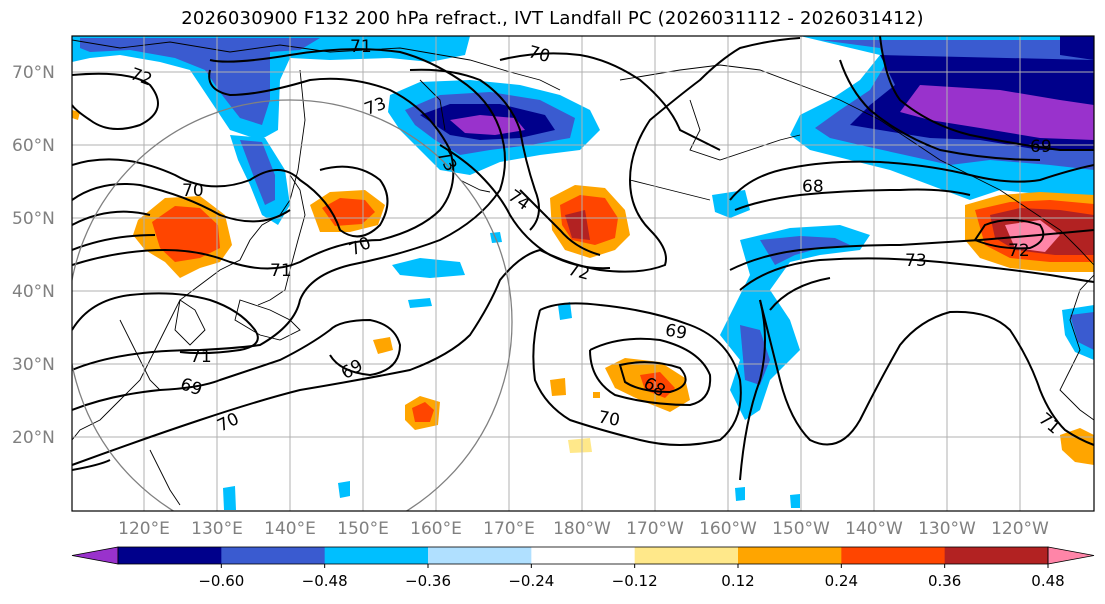 The image size is (1105, 604). What do you see at coordinates (95, 555) in the screenshot?
I see `colorbar-extend-low` at bounding box center [95, 555].